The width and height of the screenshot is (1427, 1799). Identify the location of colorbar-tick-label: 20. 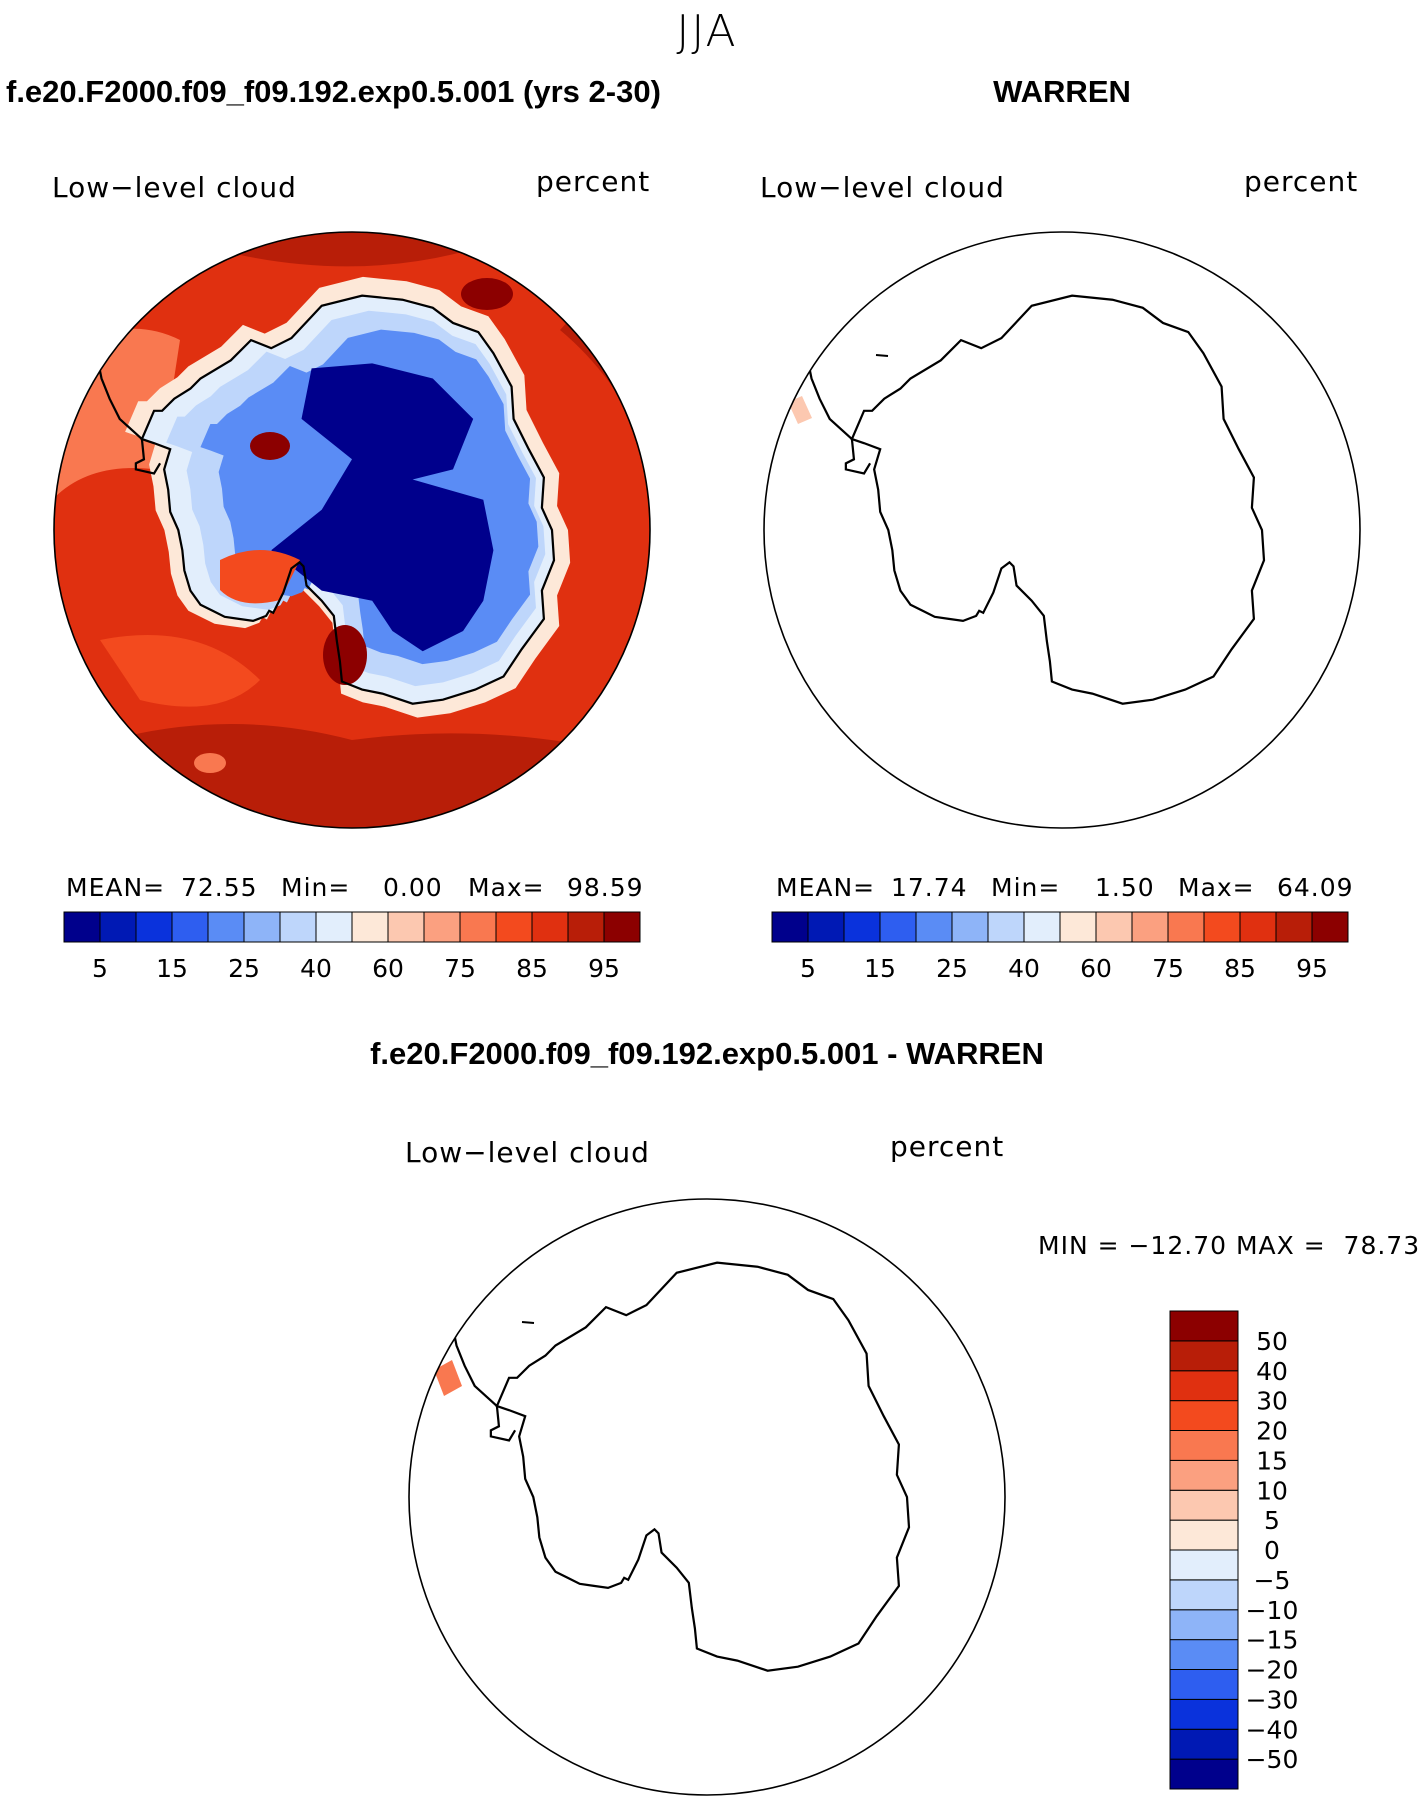
(1272, 1431).